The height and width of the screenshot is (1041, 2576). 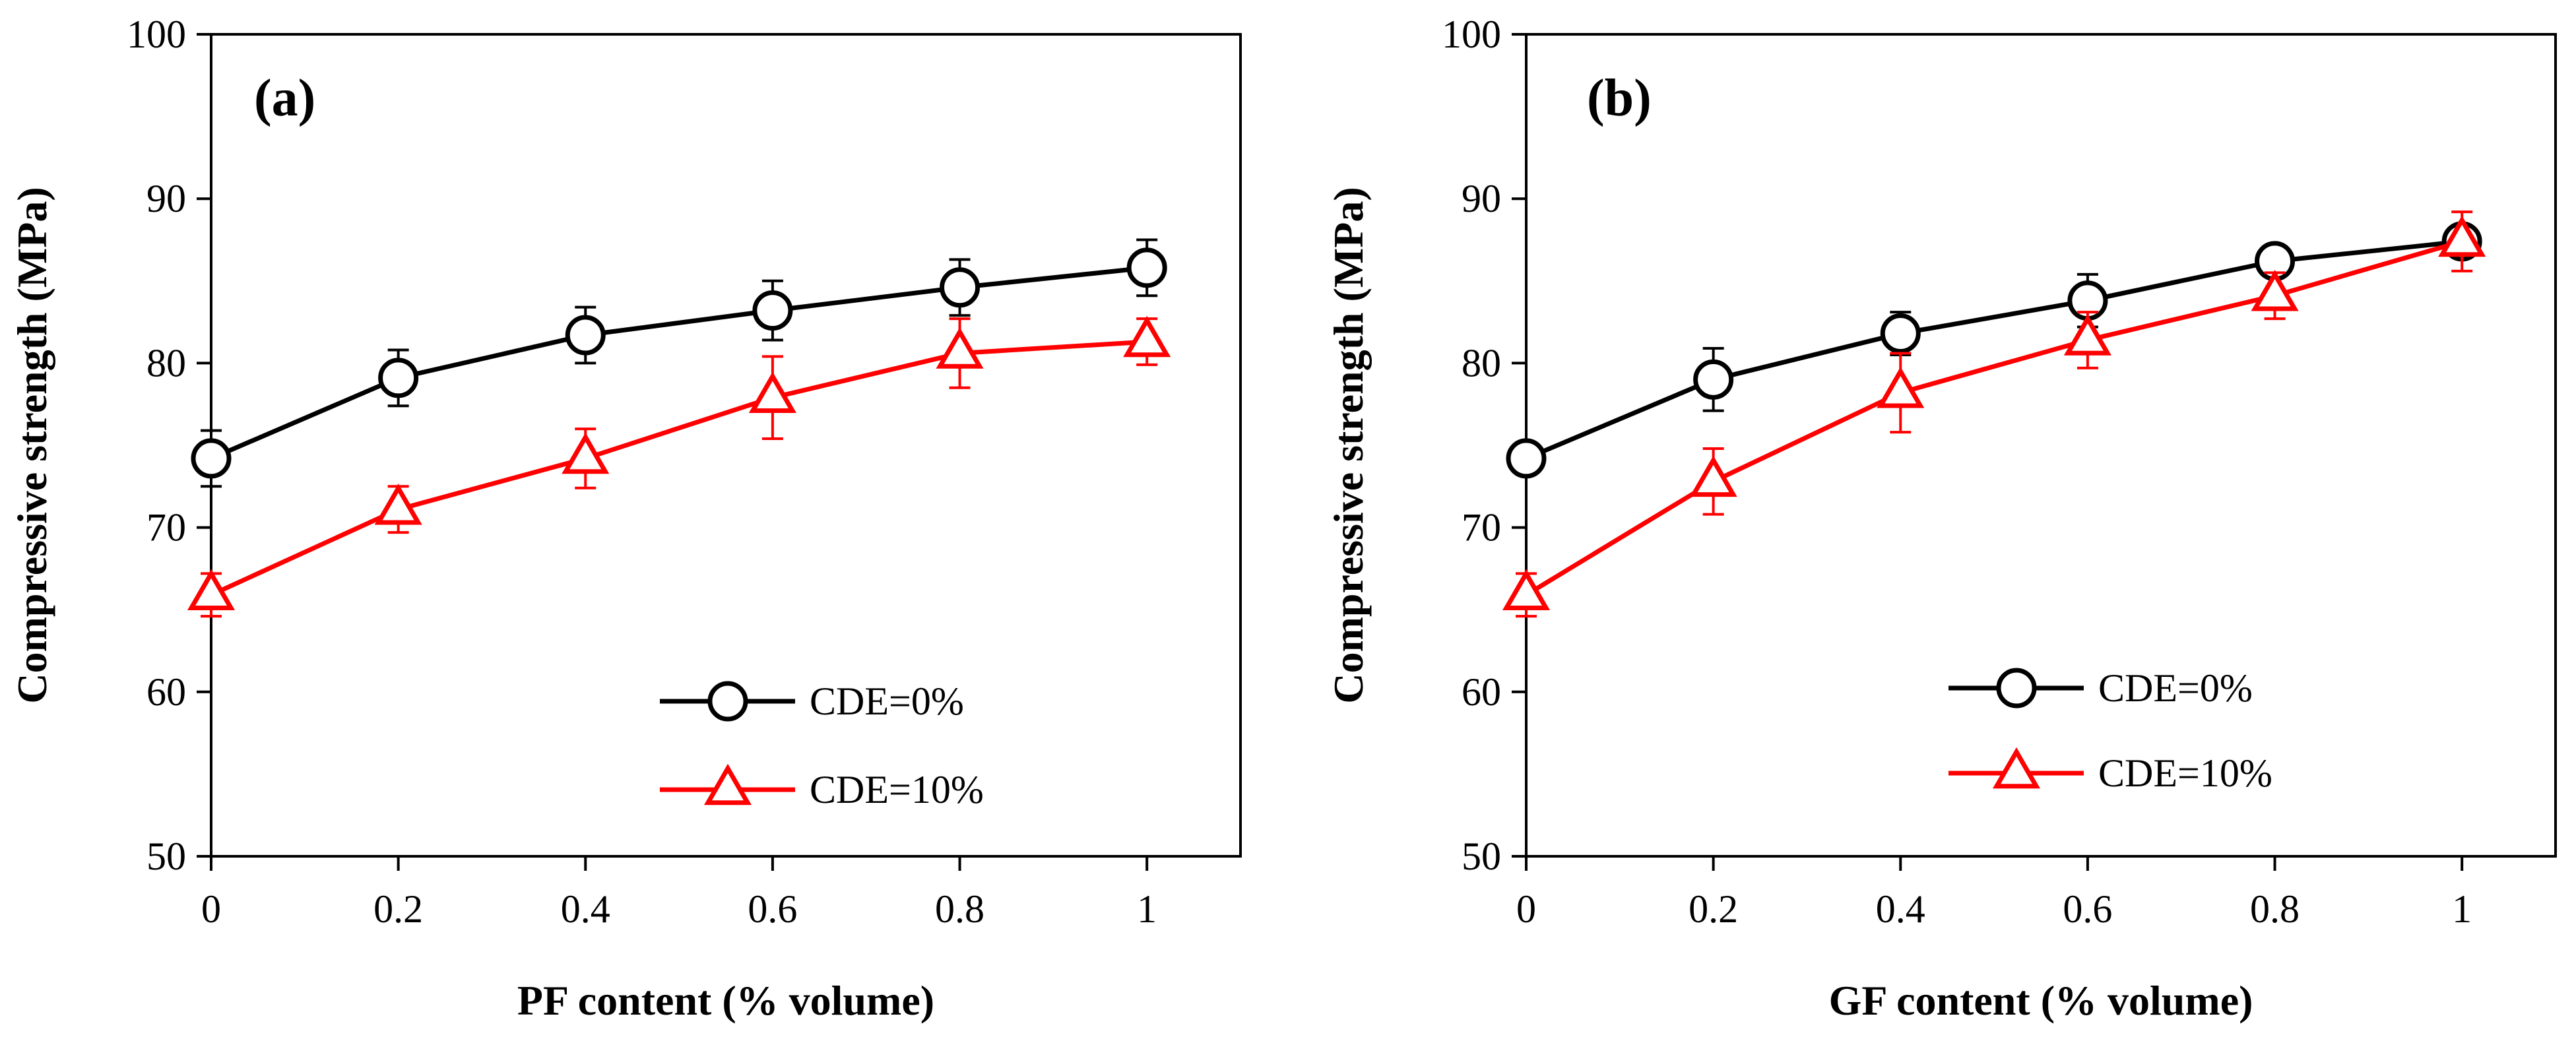 What do you see at coordinates (2041, 1000) in the screenshot?
I see `x-axis-title: GF content (% volume)` at bounding box center [2041, 1000].